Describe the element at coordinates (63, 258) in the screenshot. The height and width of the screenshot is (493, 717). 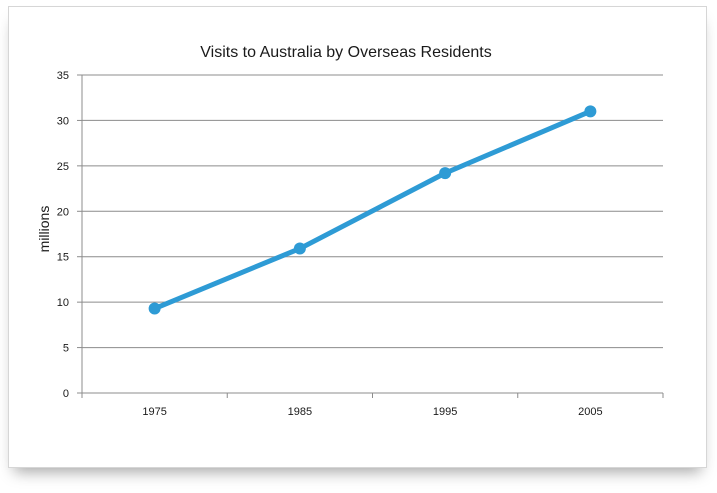
I see `y-tick-label-15: 15` at that location.